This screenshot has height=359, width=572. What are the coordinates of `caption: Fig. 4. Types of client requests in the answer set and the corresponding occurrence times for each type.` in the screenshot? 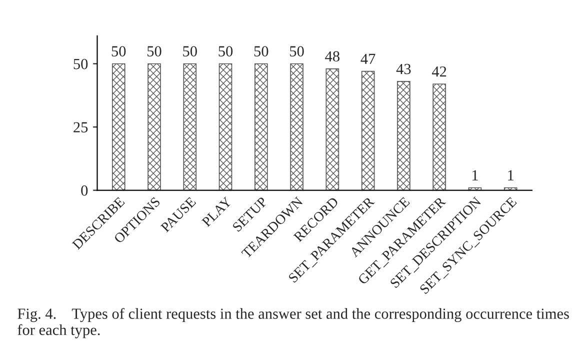 It's located at (293, 323).